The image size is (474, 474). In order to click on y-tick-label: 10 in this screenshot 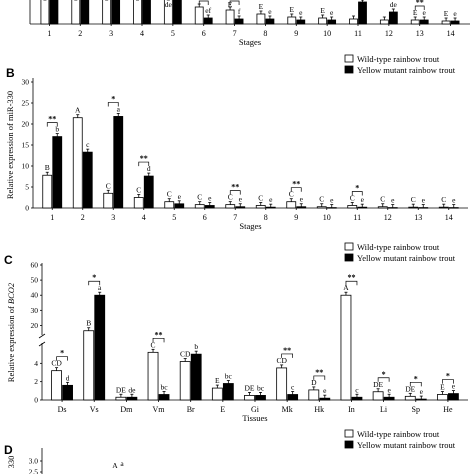, I will do `click(26, 166)`.